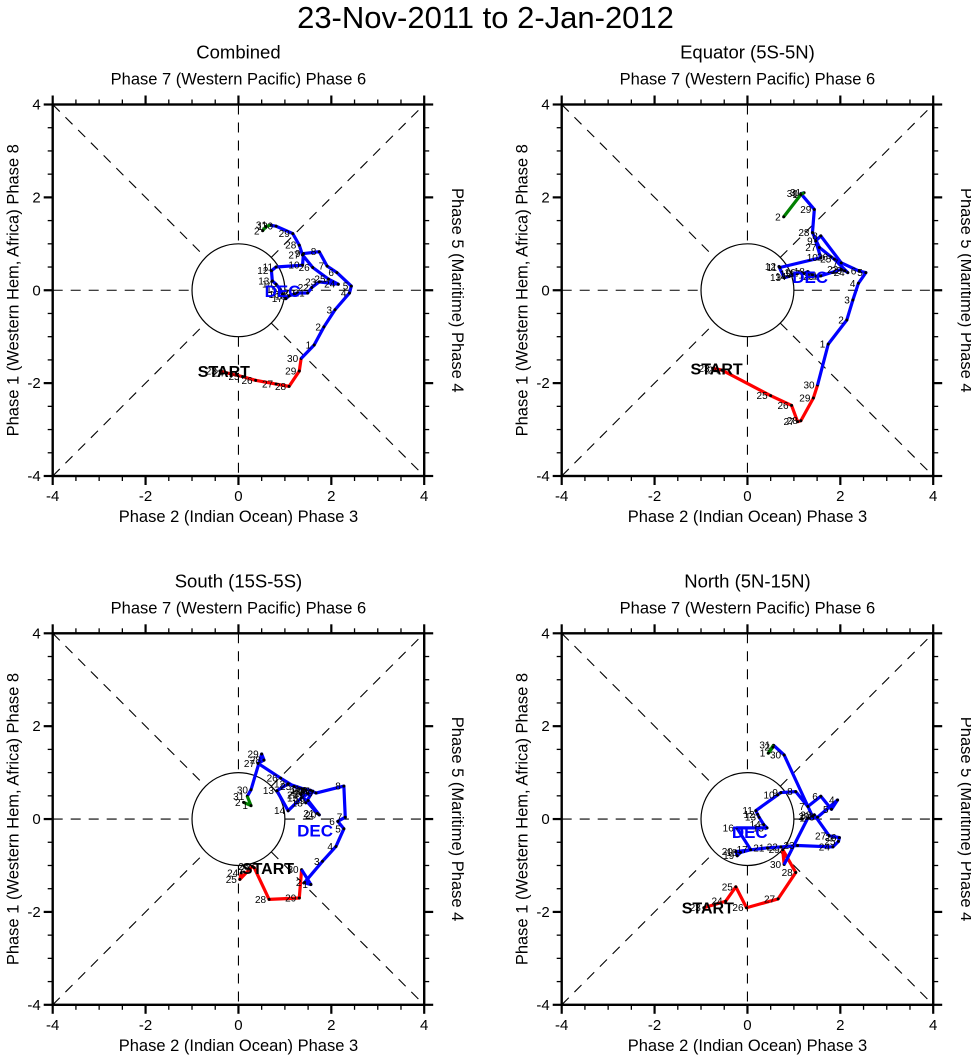 The width and height of the screenshot is (971, 1058). Describe the element at coordinates (224, 372) in the screenshot. I see `start-label: START` at that location.